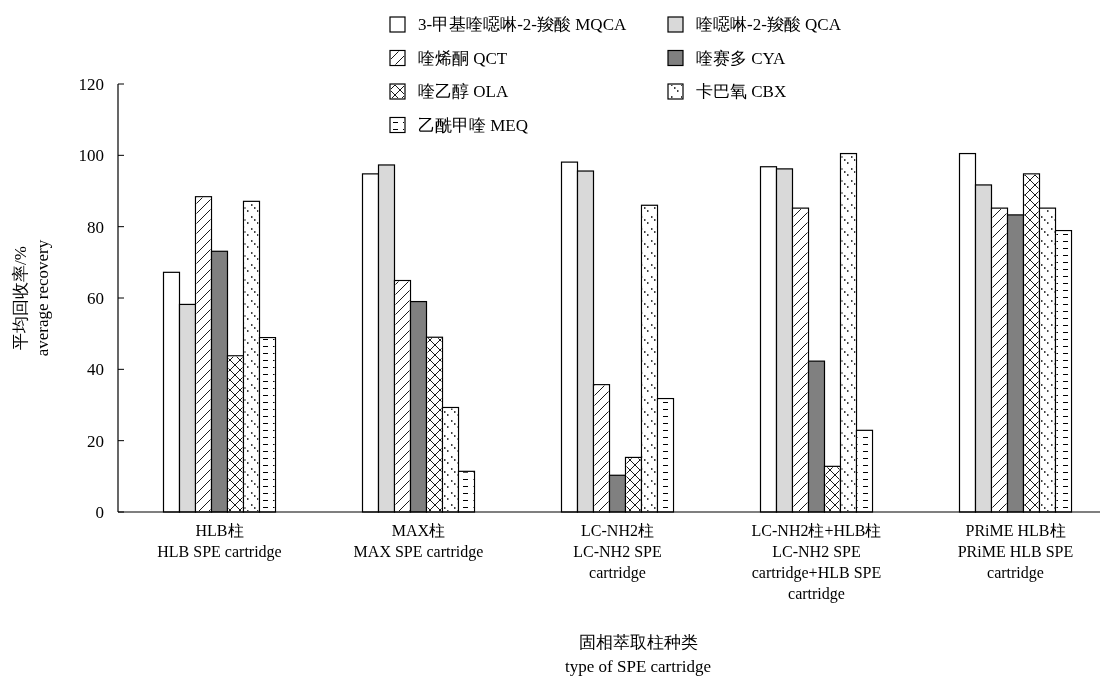  What do you see at coordinates (91, 156) in the screenshot?
I see `y-tick-label: 100` at bounding box center [91, 156].